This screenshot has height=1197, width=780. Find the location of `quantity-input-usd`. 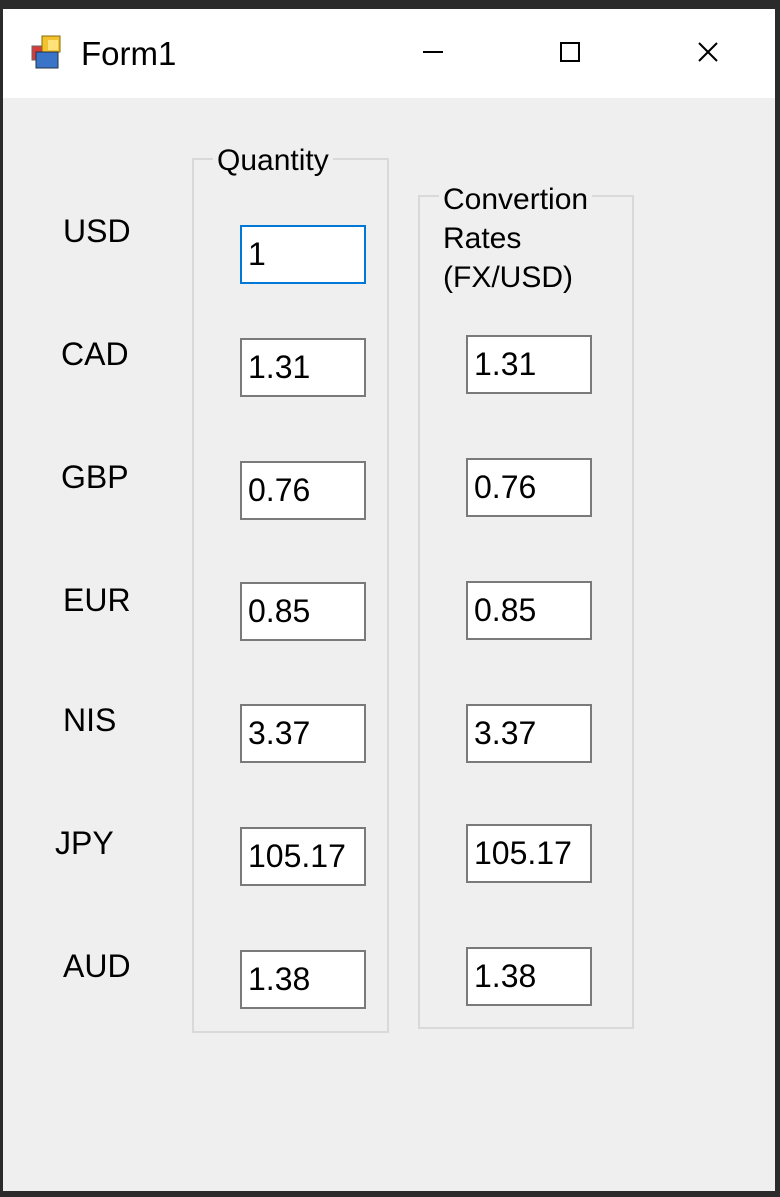

quantity-input-usd is located at coordinates (303, 254).